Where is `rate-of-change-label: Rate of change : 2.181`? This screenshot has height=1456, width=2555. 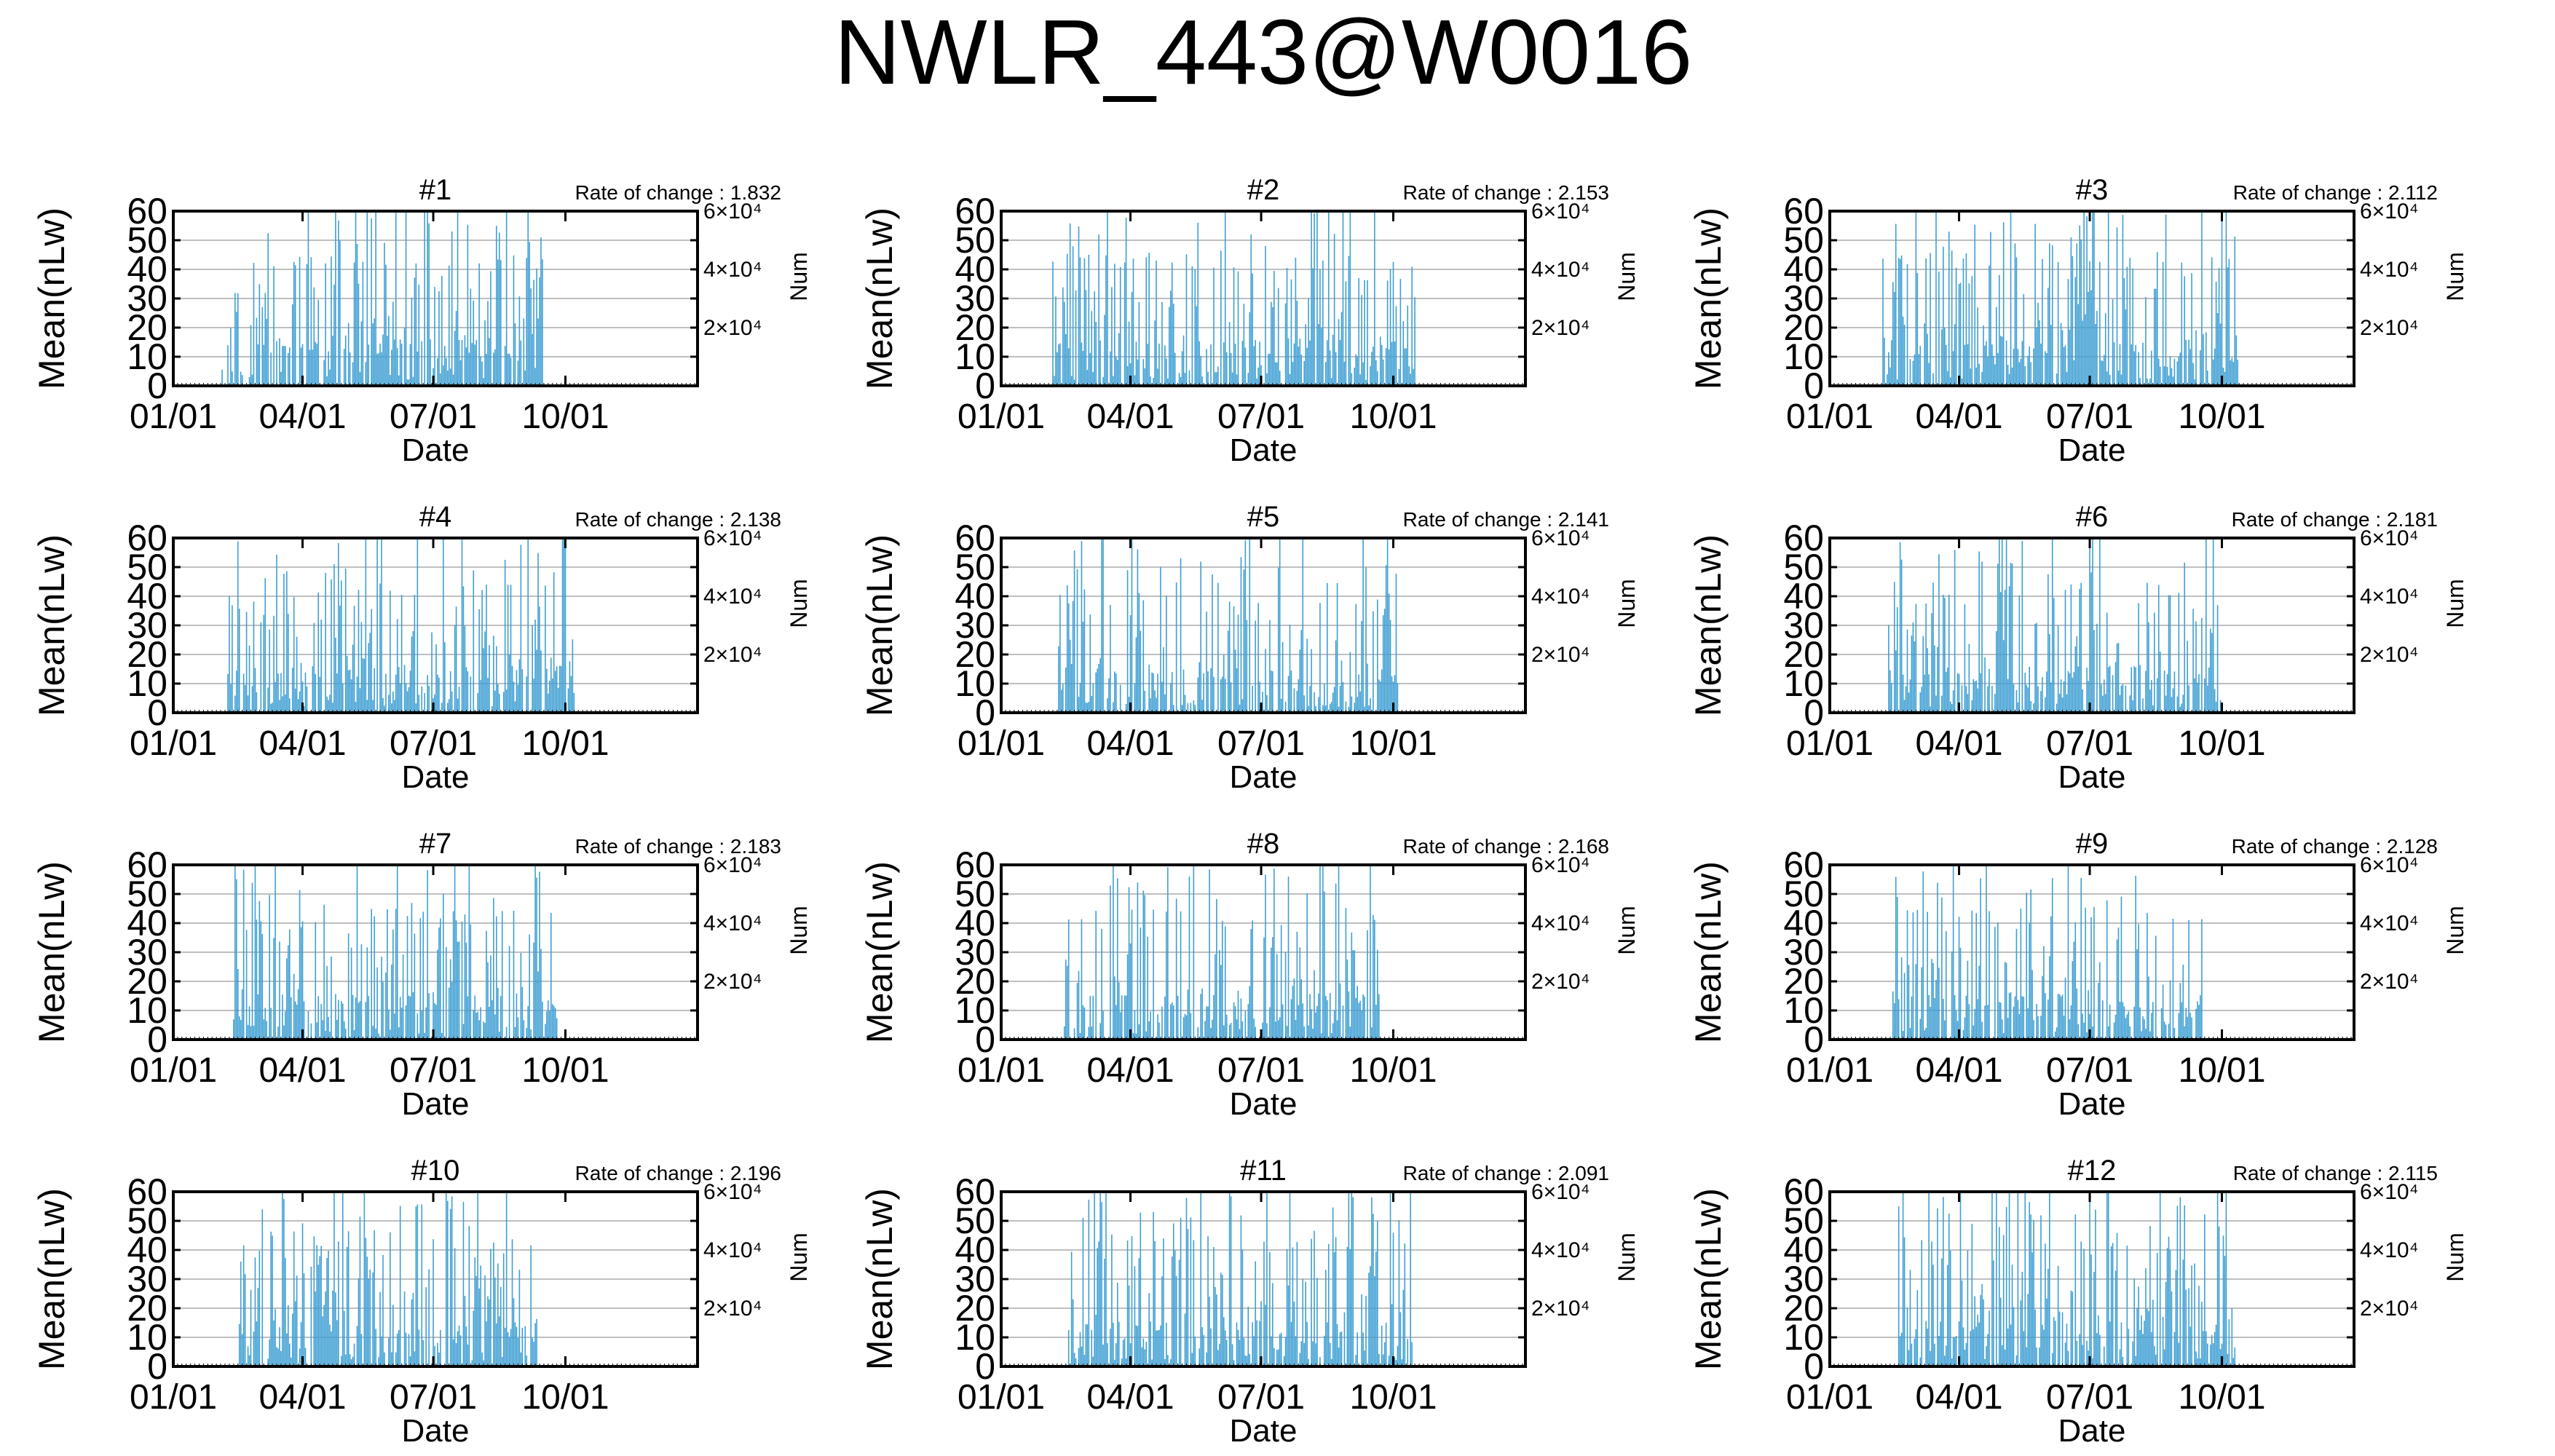
rate-of-change-label: Rate of change : 2.181 is located at coordinates (2335, 519).